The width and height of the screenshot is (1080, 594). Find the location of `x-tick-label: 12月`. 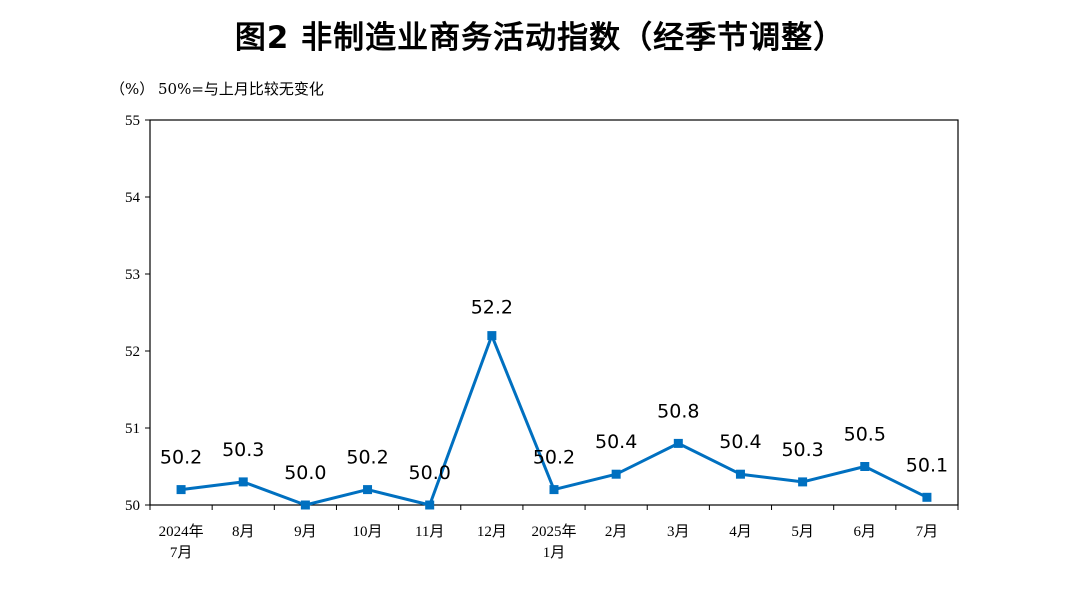

x-tick-label: 12月 is located at coordinates (492, 532).